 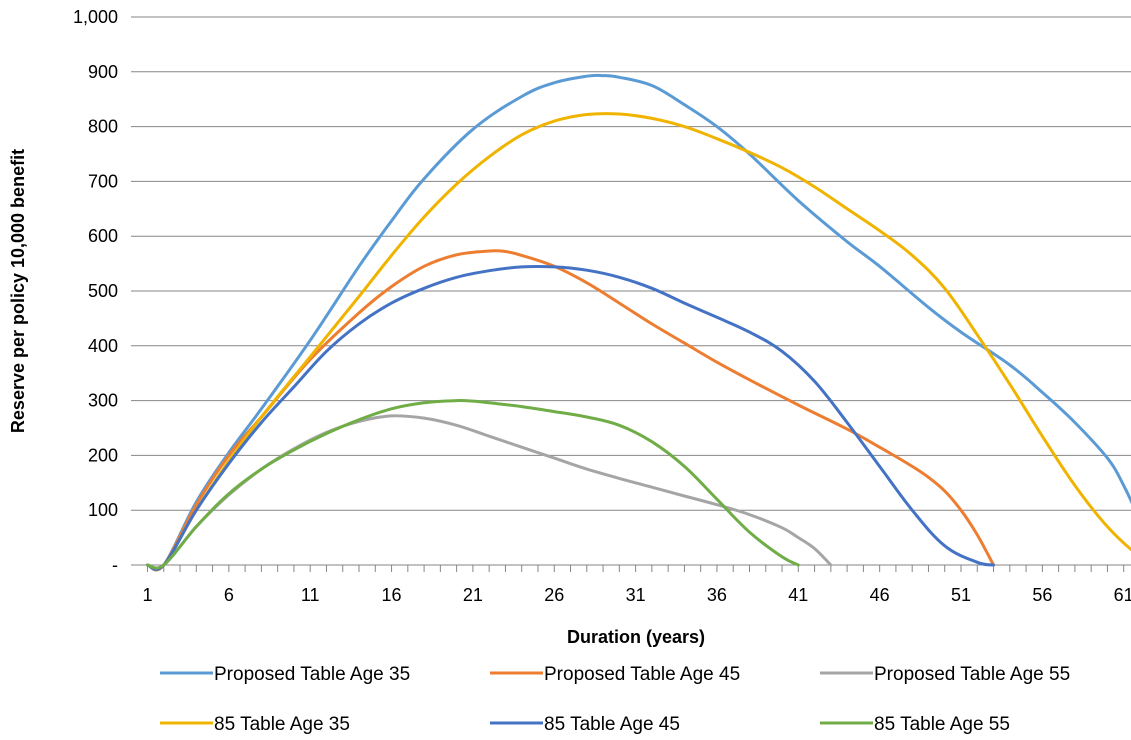 I want to click on x-tick-label: 16, so click(x=392, y=595).